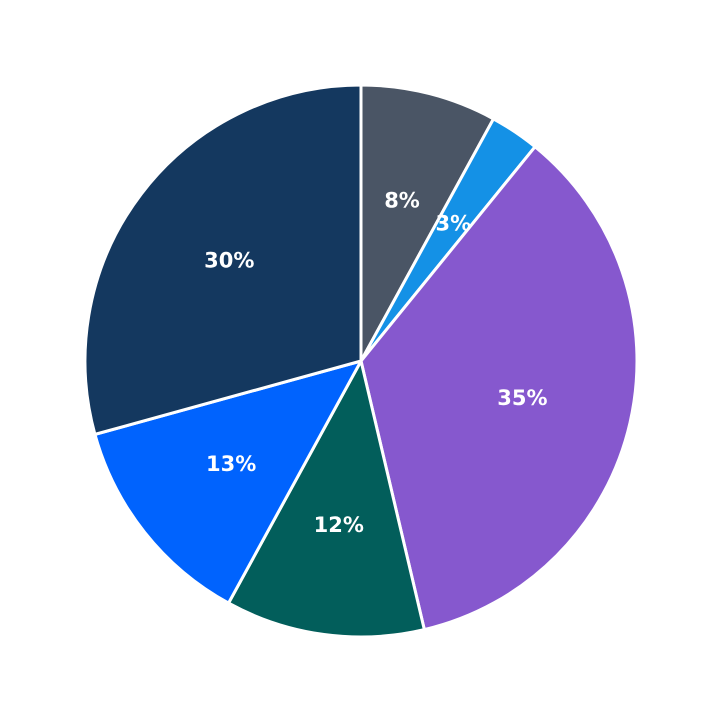 The width and height of the screenshot is (723, 723). What do you see at coordinates (231, 464) in the screenshot?
I see `slice-label: 13%` at bounding box center [231, 464].